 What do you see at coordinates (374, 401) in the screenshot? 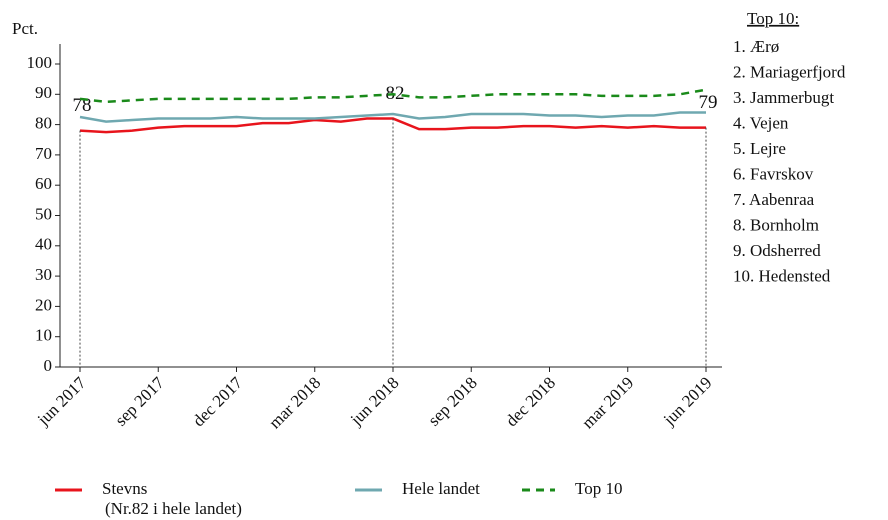
I see `x-tick-label: jun 2018` at bounding box center [374, 401].